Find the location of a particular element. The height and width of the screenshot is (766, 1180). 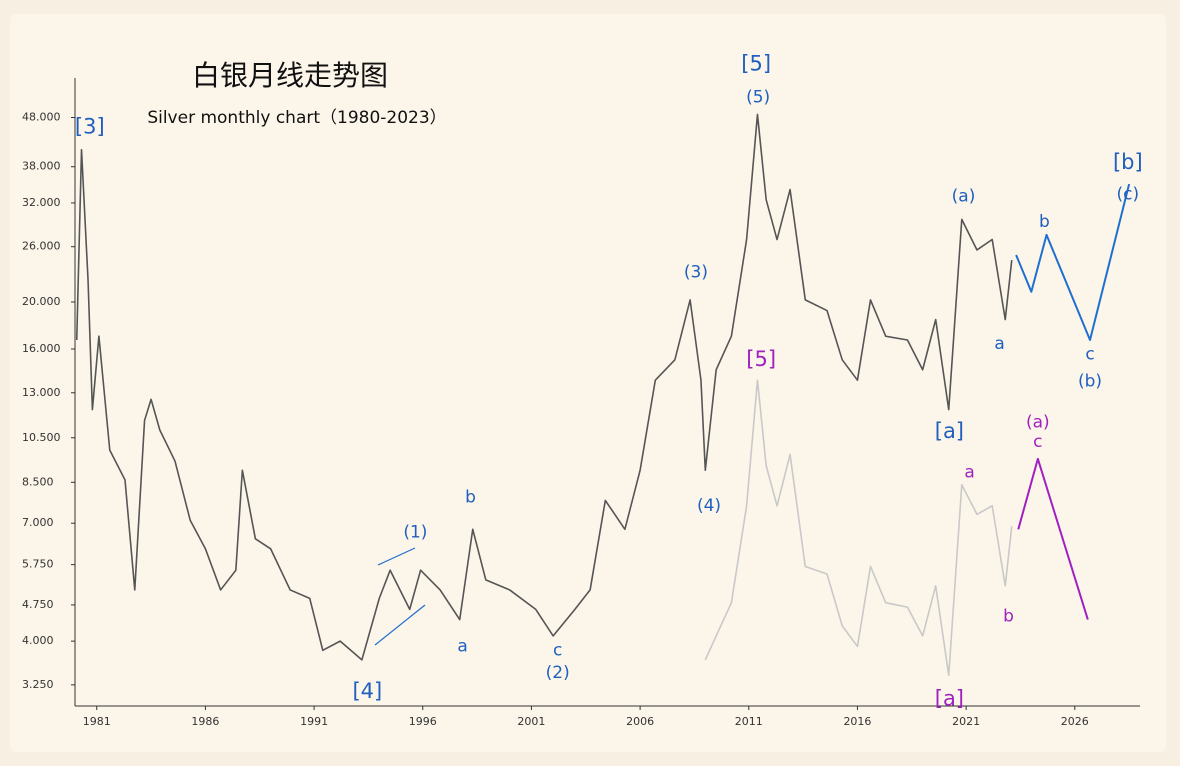

chart-title: 白银月线走势图 is located at coordinates (290, 75).